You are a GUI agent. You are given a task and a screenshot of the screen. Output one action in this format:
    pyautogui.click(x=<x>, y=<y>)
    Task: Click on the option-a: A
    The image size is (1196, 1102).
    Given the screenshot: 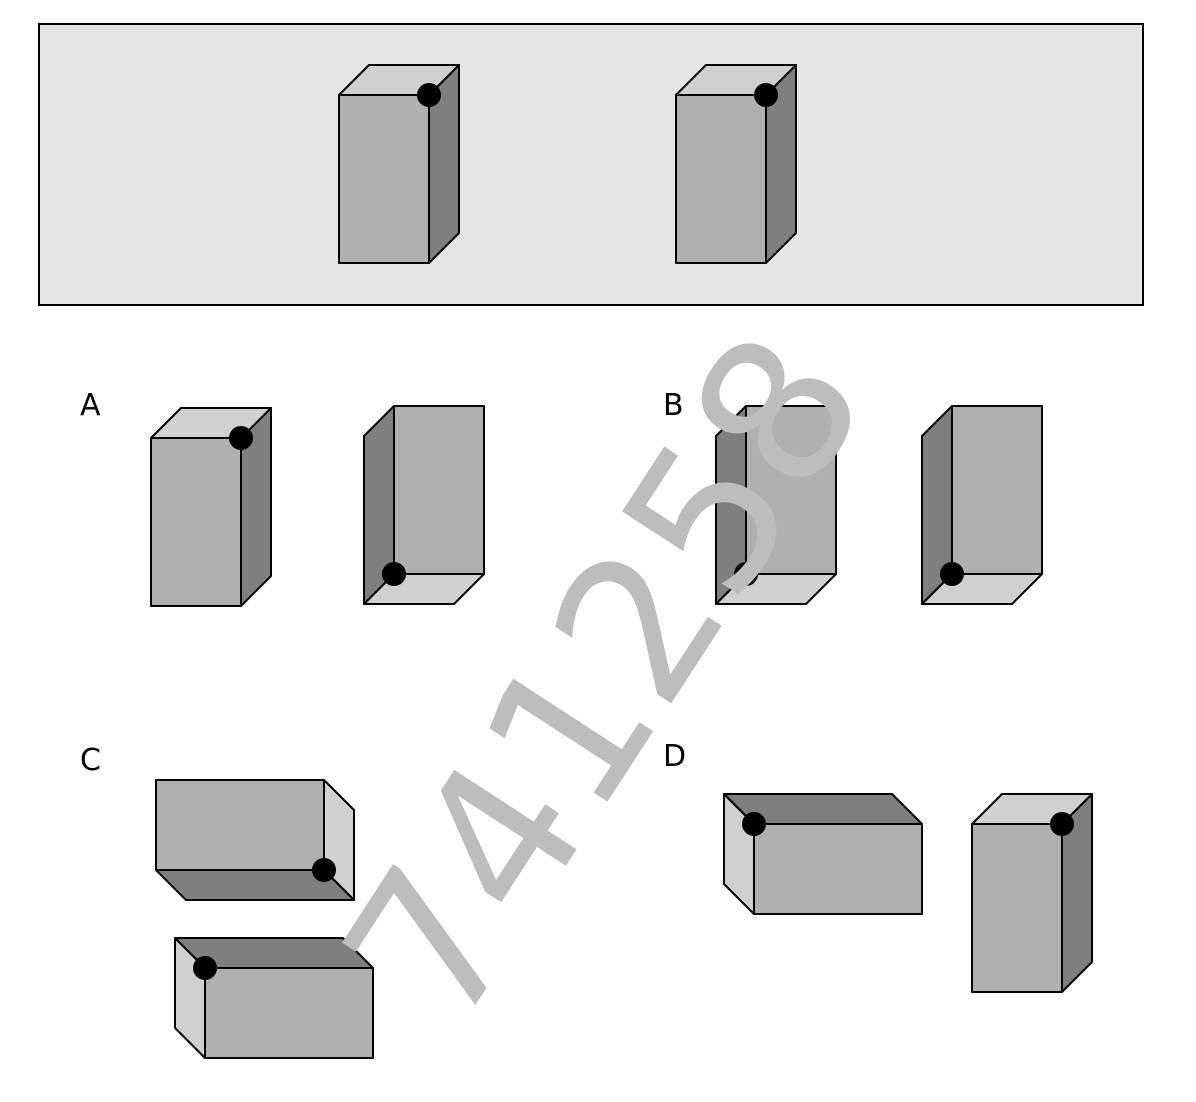 What is the action you would take?
    pyautogui.click(x=282, y=497)
    